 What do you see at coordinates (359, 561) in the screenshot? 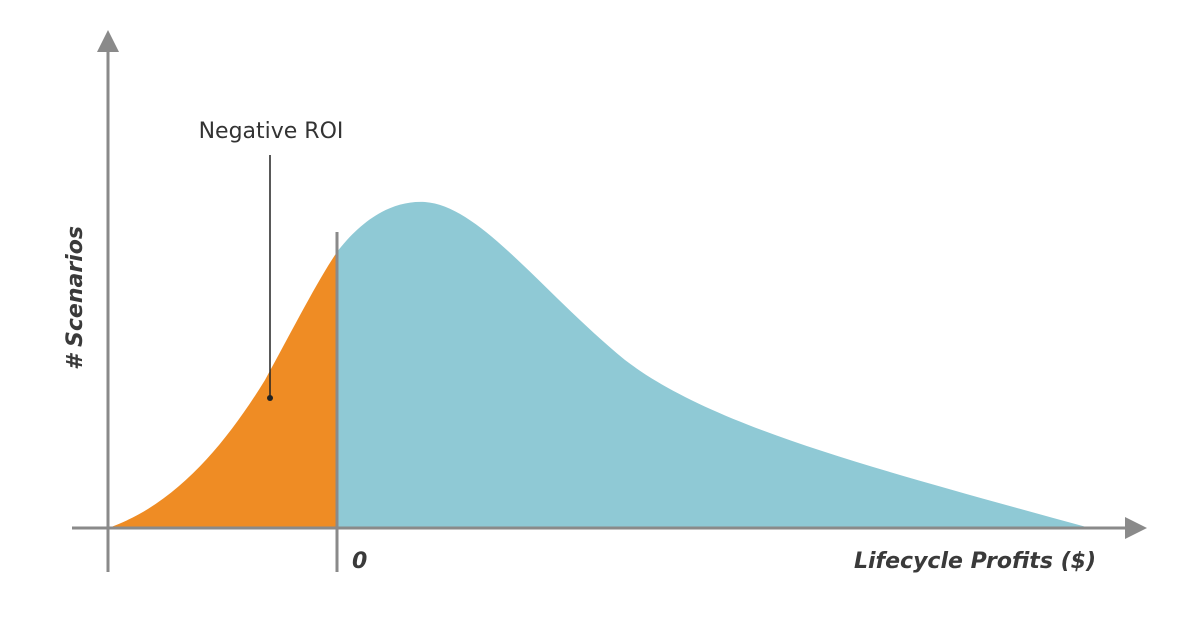
I see `zero-label: 0` at bounding box center [359, 561].